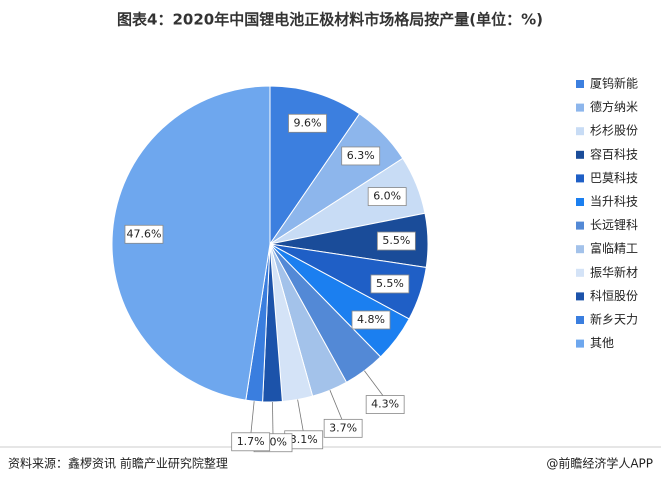  Describe the element at coordinates (614, 319) in the screenshot. I see `legend-label: 新乡天力` at that location.